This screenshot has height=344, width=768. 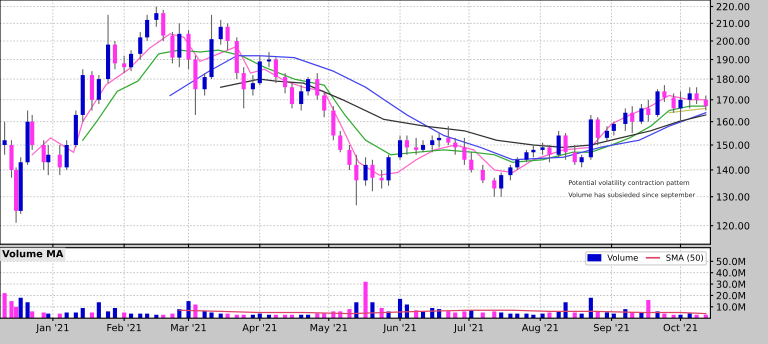 I want to click on x-tick-label: Oct '21, so click(x=681, y=328).